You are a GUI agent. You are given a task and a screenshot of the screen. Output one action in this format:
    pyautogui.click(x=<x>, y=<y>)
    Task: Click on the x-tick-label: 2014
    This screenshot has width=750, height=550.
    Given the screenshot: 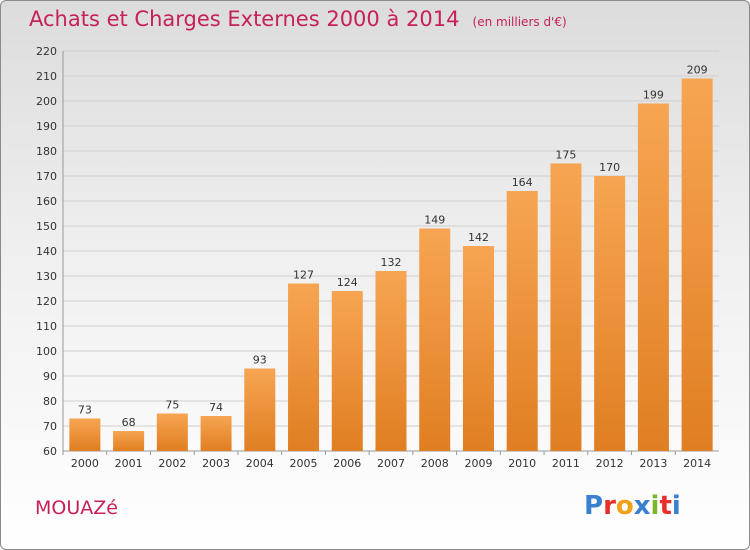 What is the action you would take?
    pyautogui.click(x=697, y=463)
    